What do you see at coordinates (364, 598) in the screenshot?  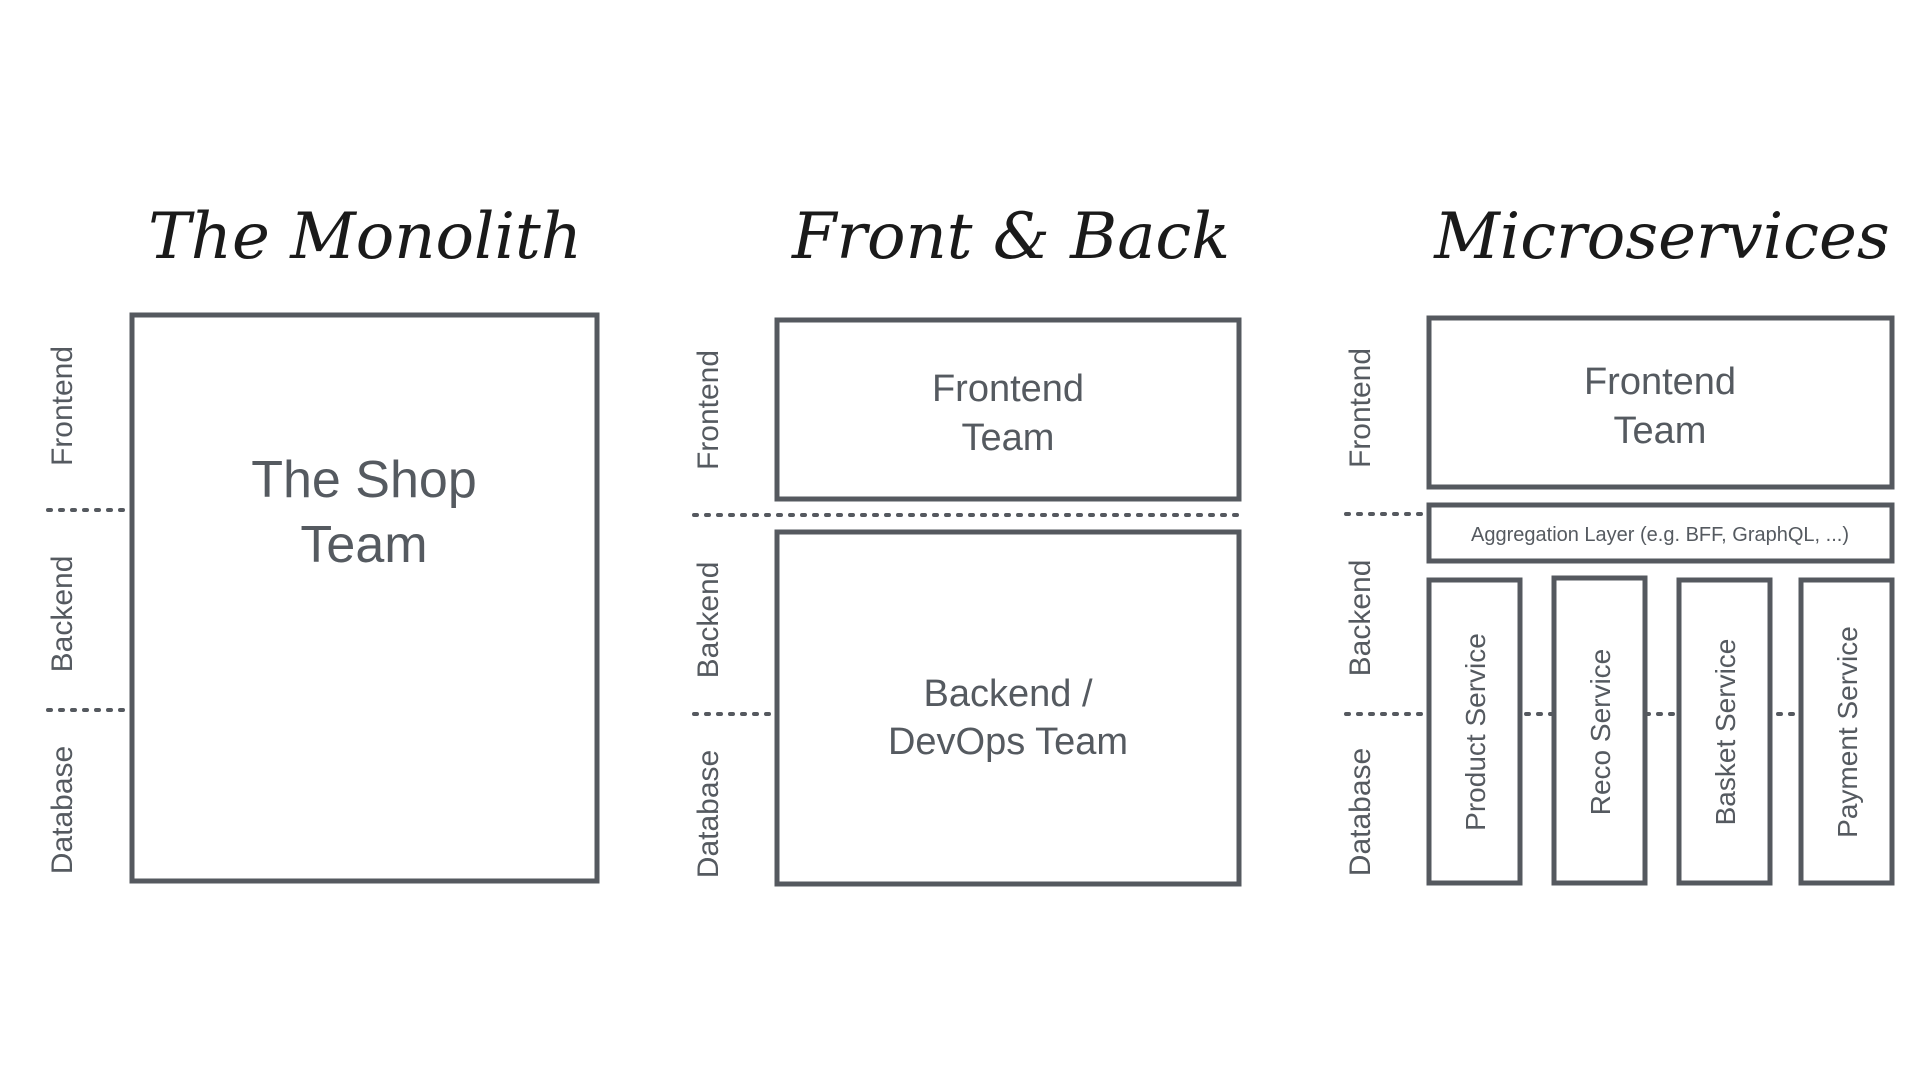 I see `monolith-team-box` at bounding box center [364, 598].